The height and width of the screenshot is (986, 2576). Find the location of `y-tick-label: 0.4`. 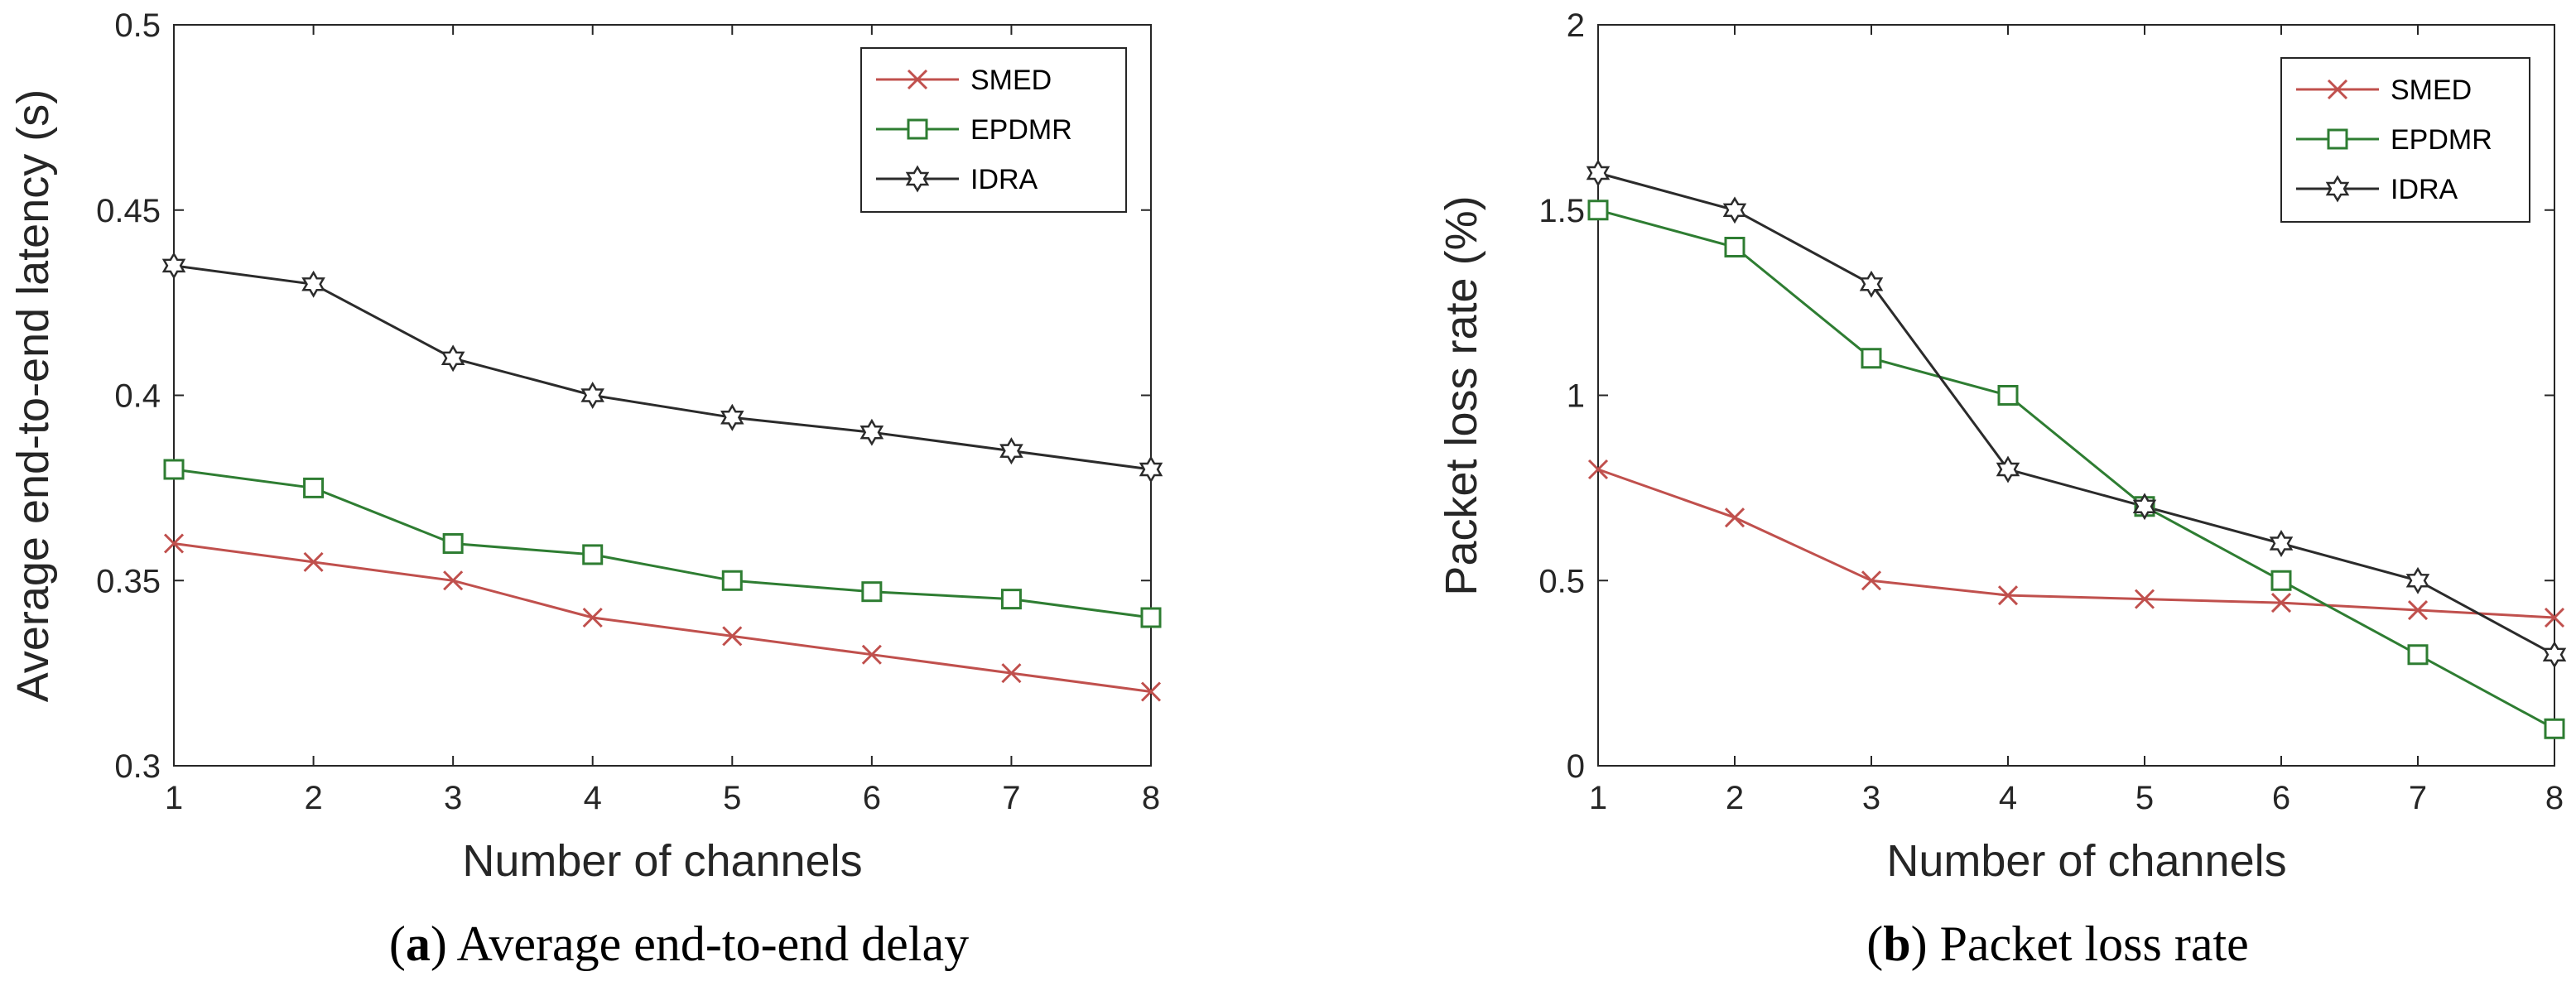

y-tick-label: 0.4 is located at coordinates (137, 396).